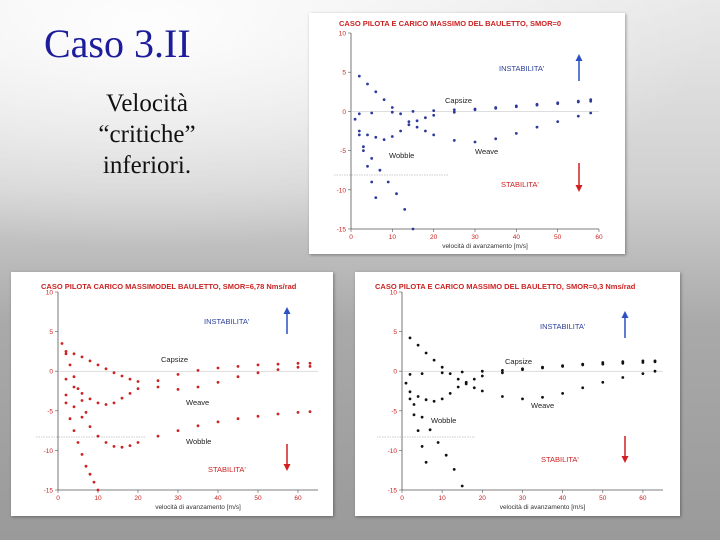 The height and width of the screenshot is (540, 720). I want to click on x-tick-label: 10, so click(393, 237).